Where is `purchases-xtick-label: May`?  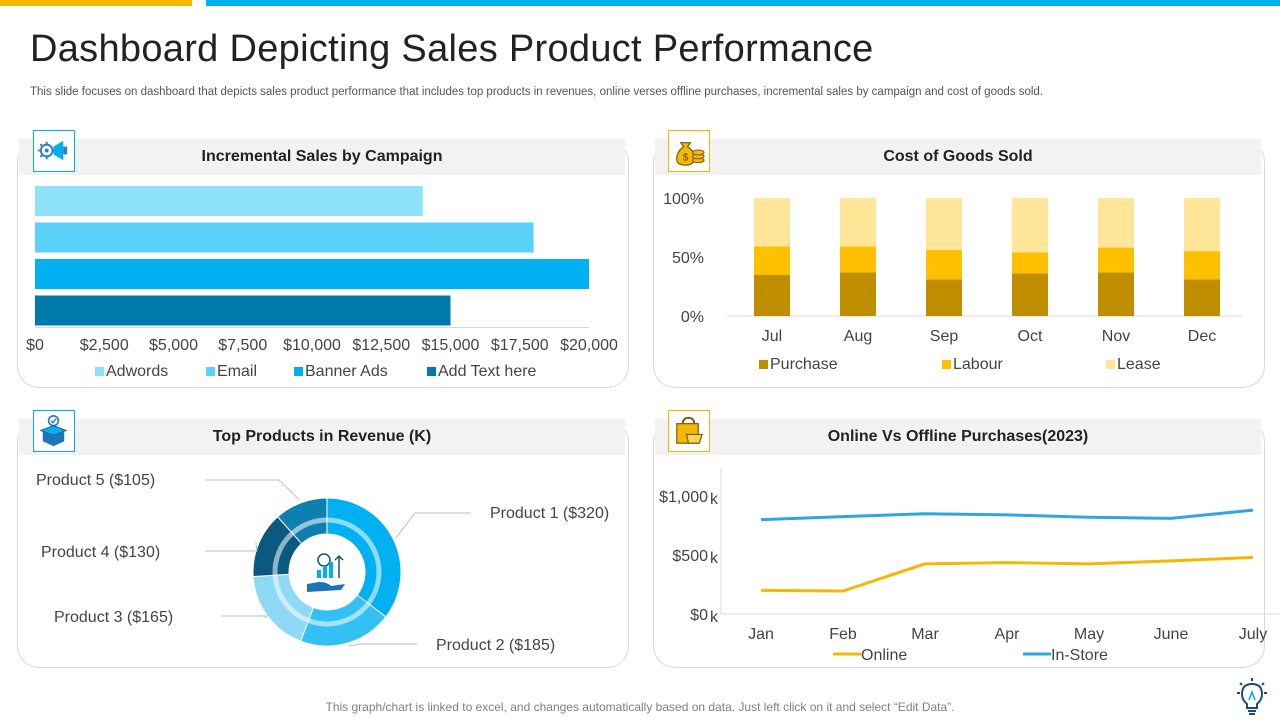
purchases-xtick-label: May is located at coordinates (1089, 634).